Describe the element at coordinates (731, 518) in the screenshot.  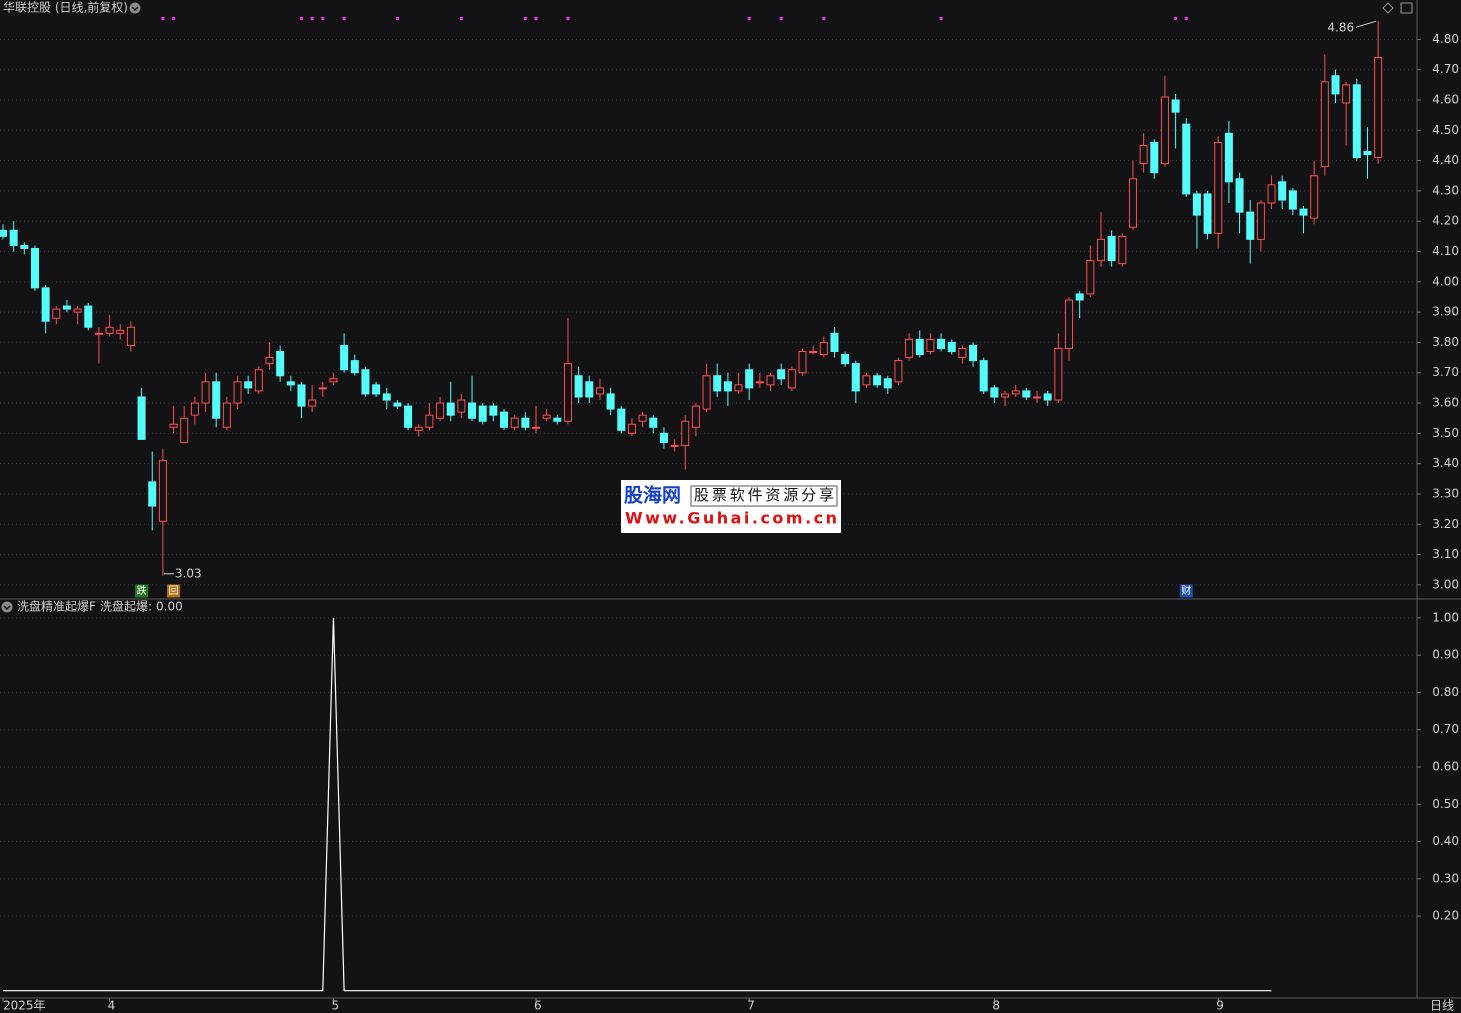
I see `watermark-url: Www.Guhai.com.cn` at that location.